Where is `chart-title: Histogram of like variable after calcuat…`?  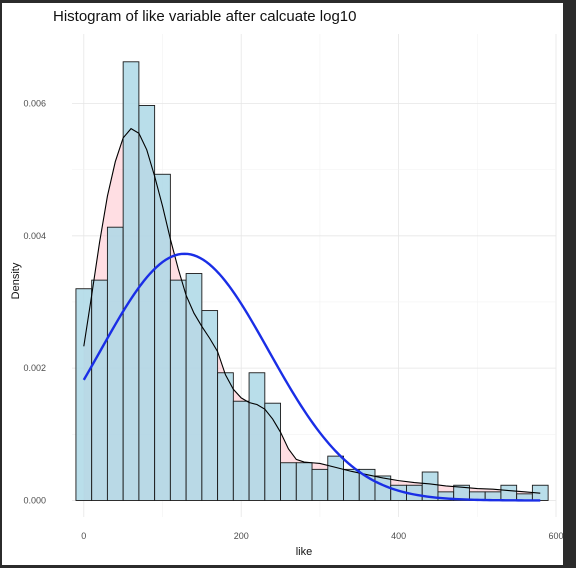 chart-title: Histogram of like variable after calcuat… is located at coordinates (205, 16).